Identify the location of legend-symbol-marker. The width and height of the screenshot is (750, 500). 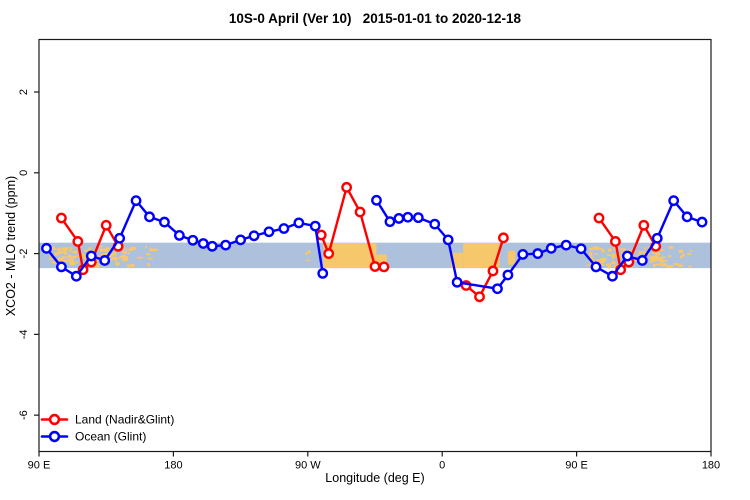
(54, 436).